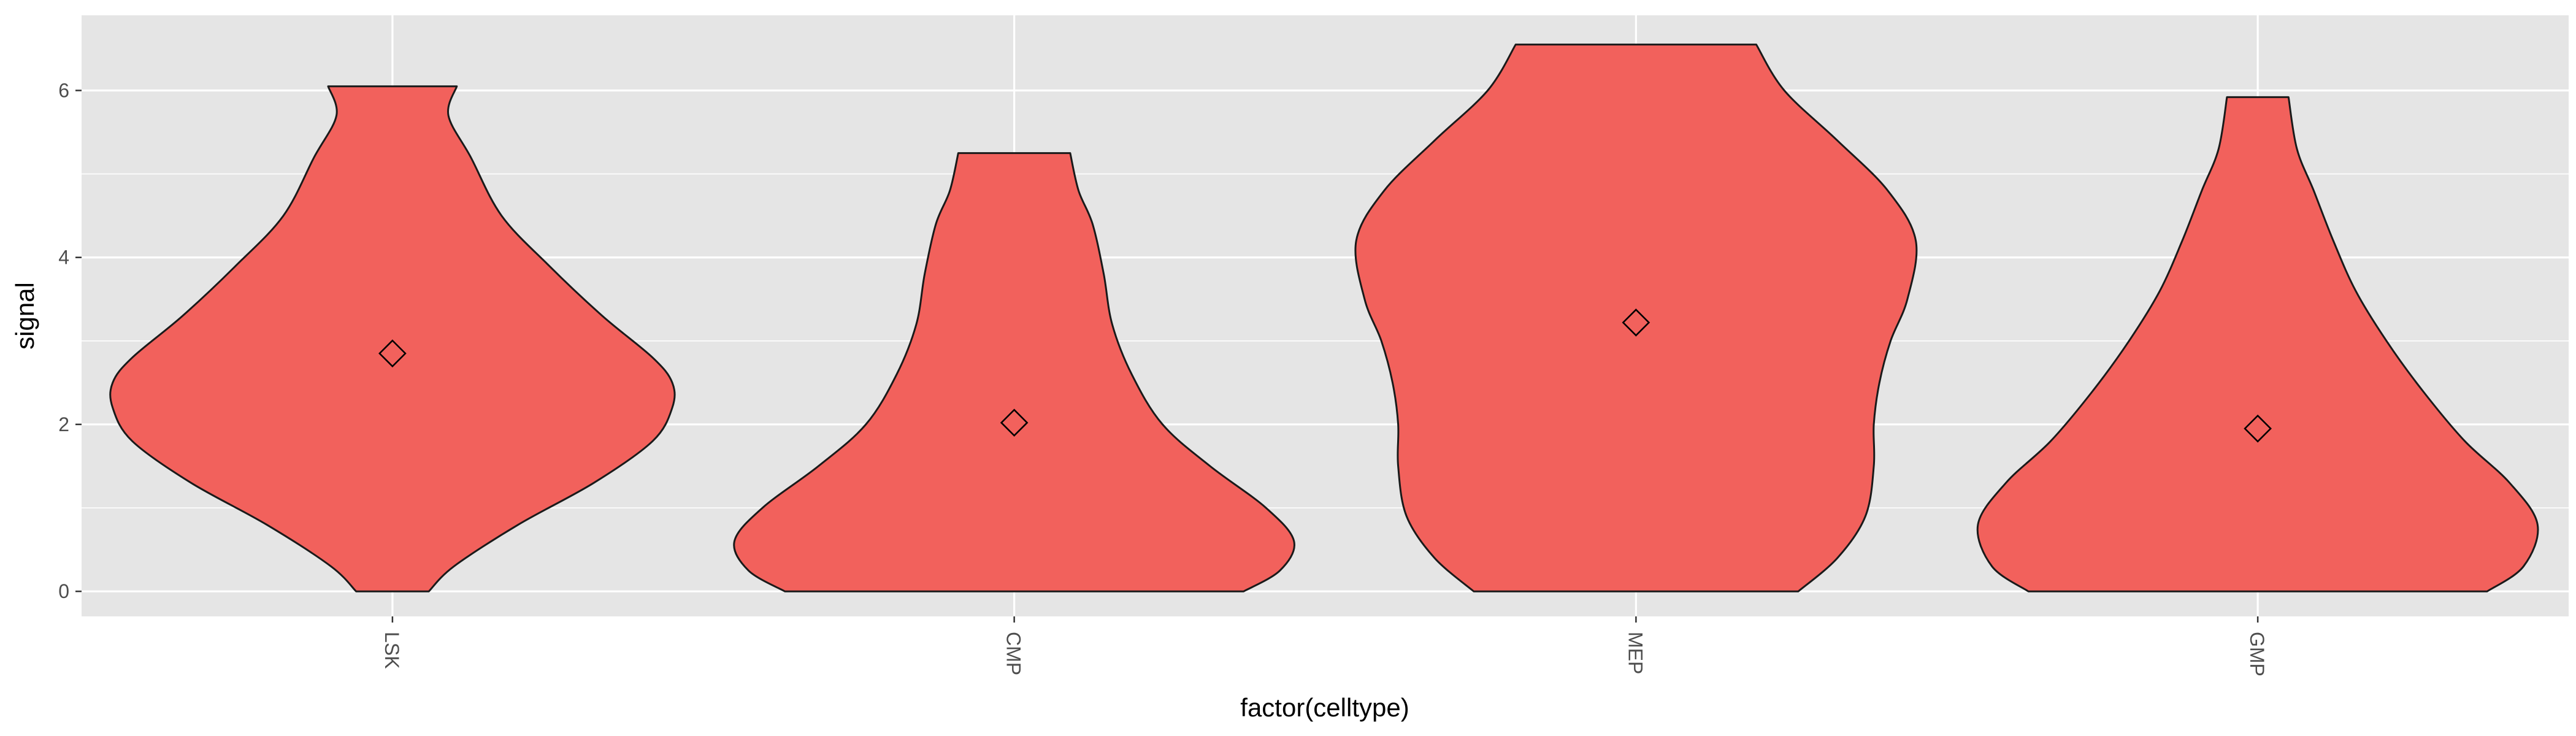 This screenshot has width=2576, height=736. What do you see at coordinates (392, 353) in the screenshot?
I see `mean-marker-lsk` at bounding box center [392, 353].